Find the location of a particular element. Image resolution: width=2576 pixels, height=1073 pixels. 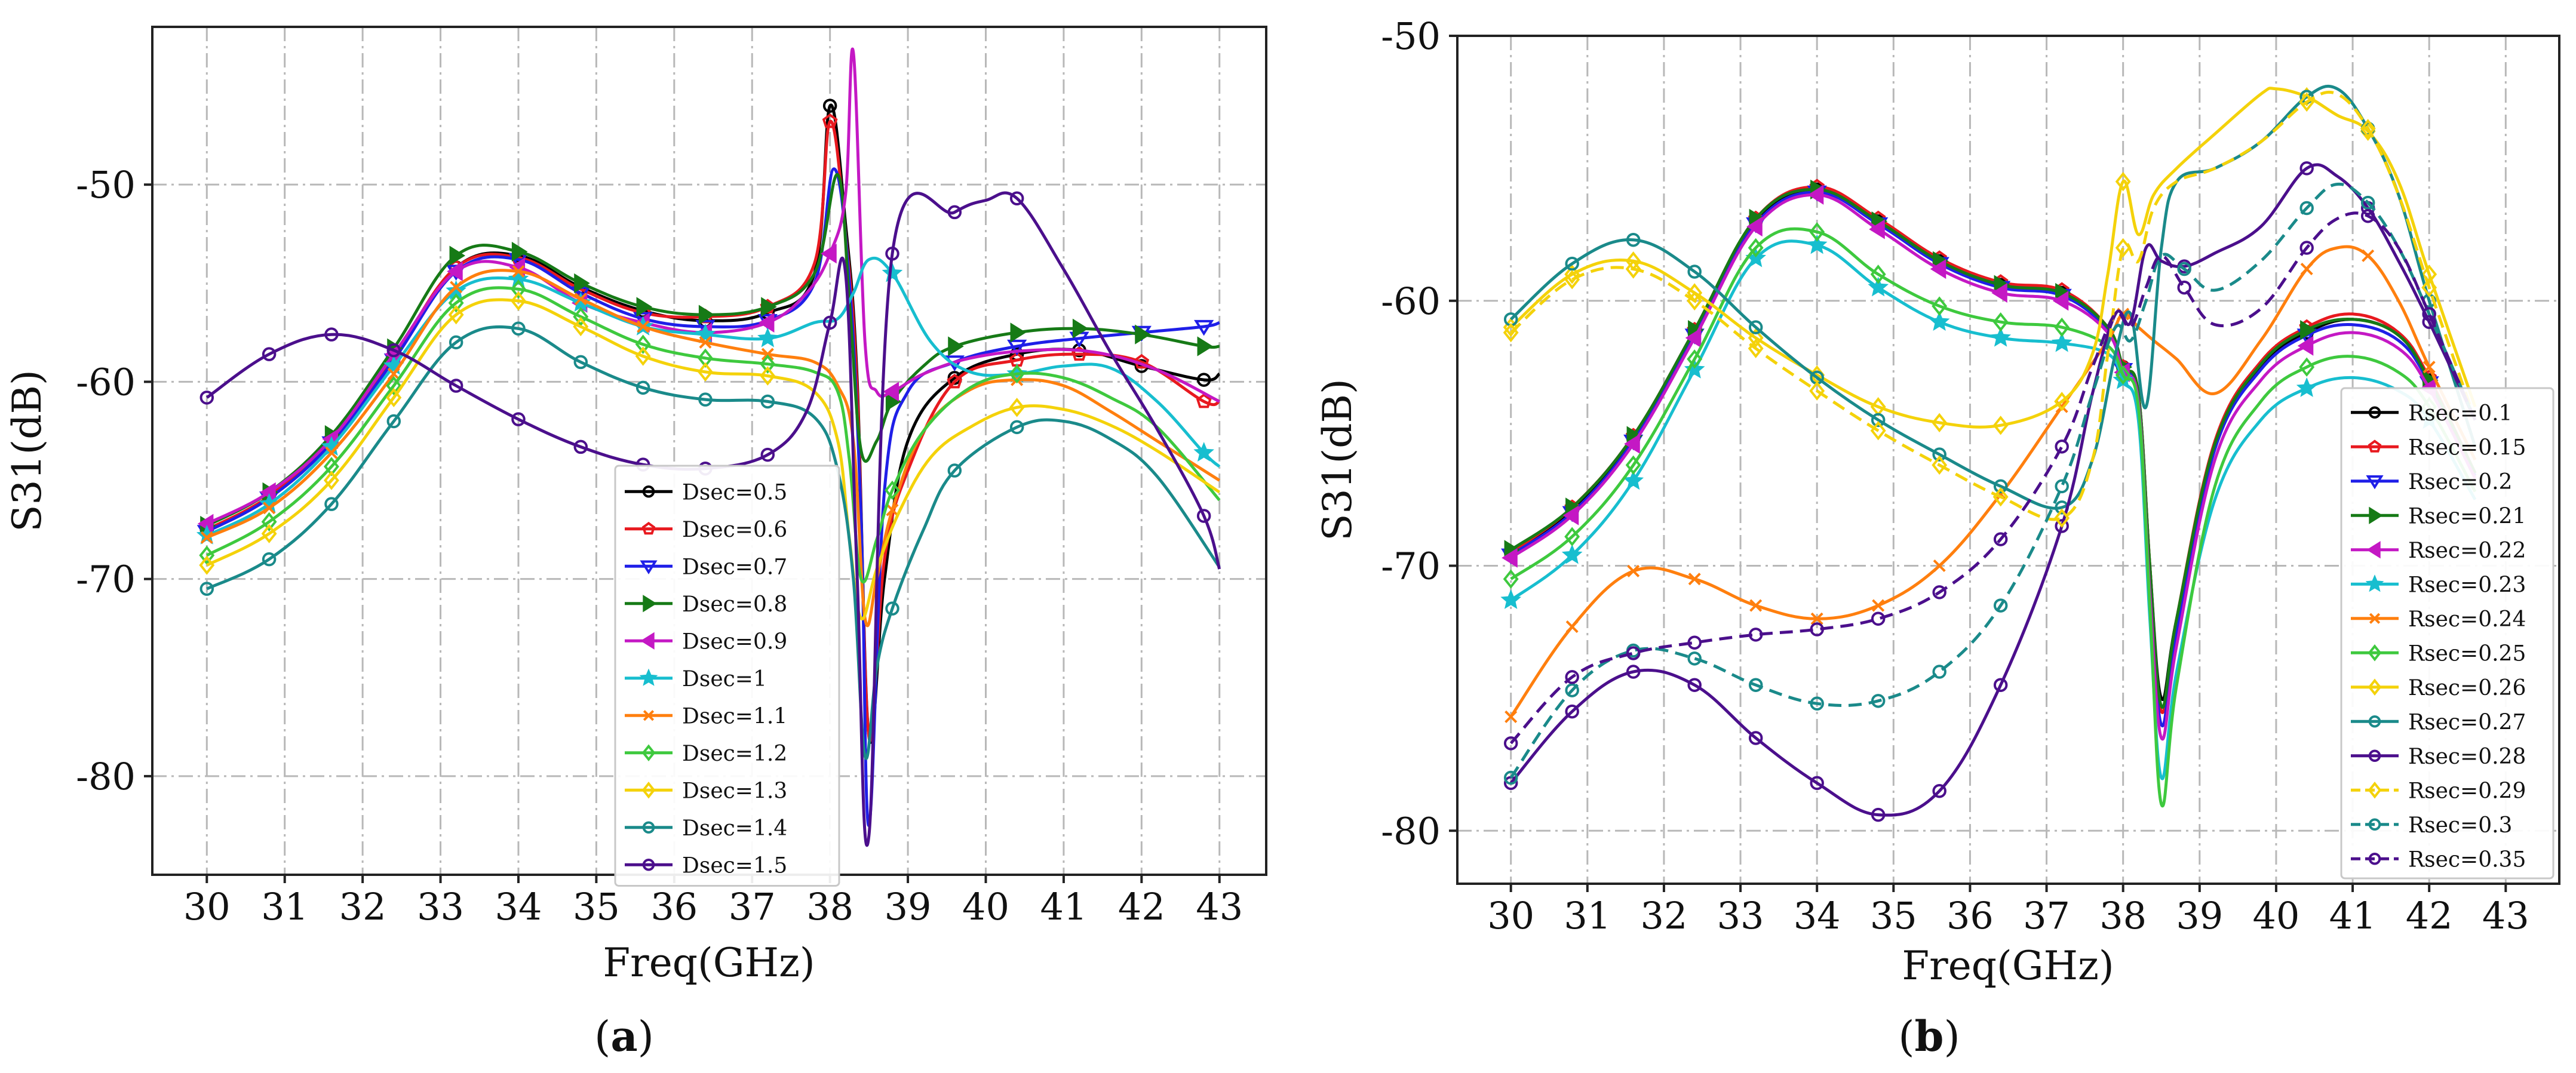

legend-label: Dsec=1.3 is located at coordinates (734, 791).